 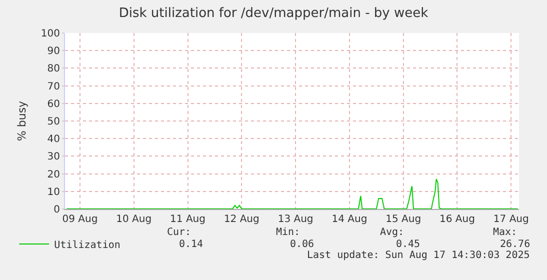 I want to click on text: Avg:, so click(x=392, y=232).